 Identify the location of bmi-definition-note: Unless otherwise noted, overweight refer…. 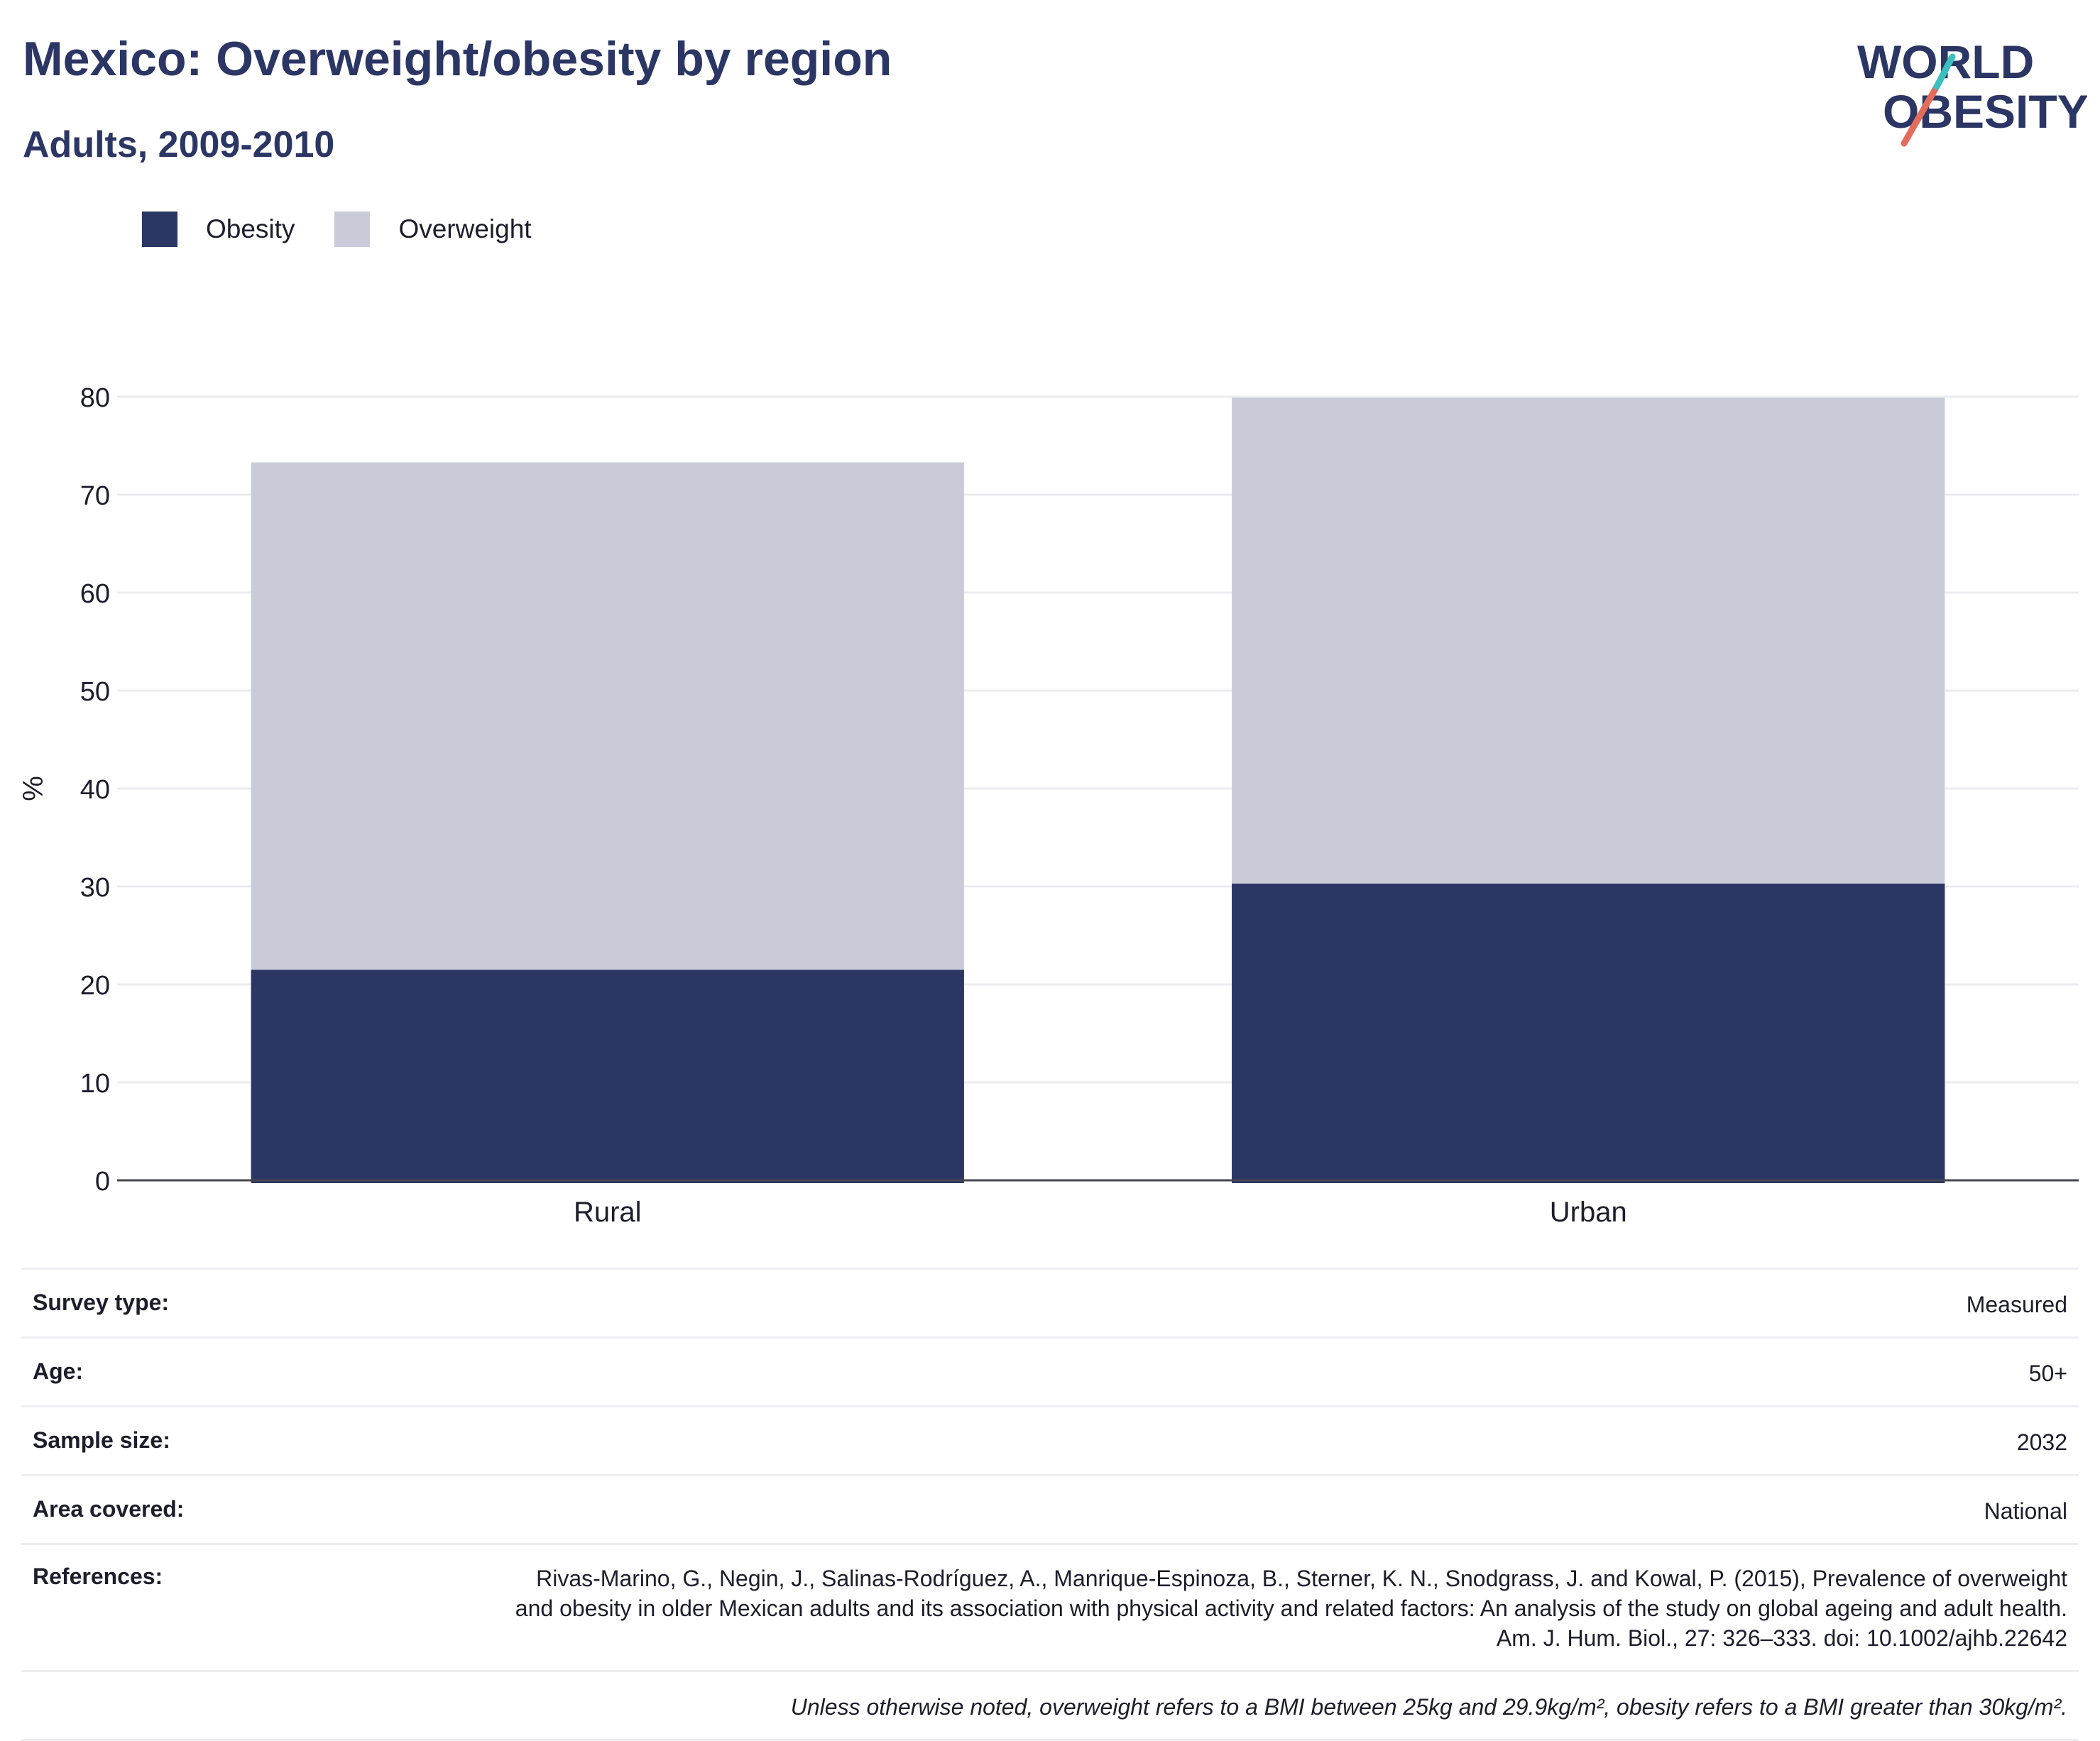
(1428, 1707).